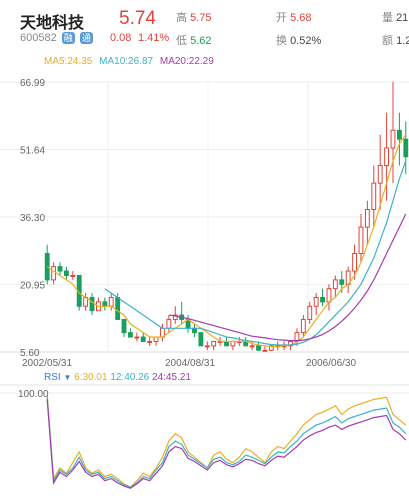  I want to click on y-tick-label: 66.99, so click(32, 83).